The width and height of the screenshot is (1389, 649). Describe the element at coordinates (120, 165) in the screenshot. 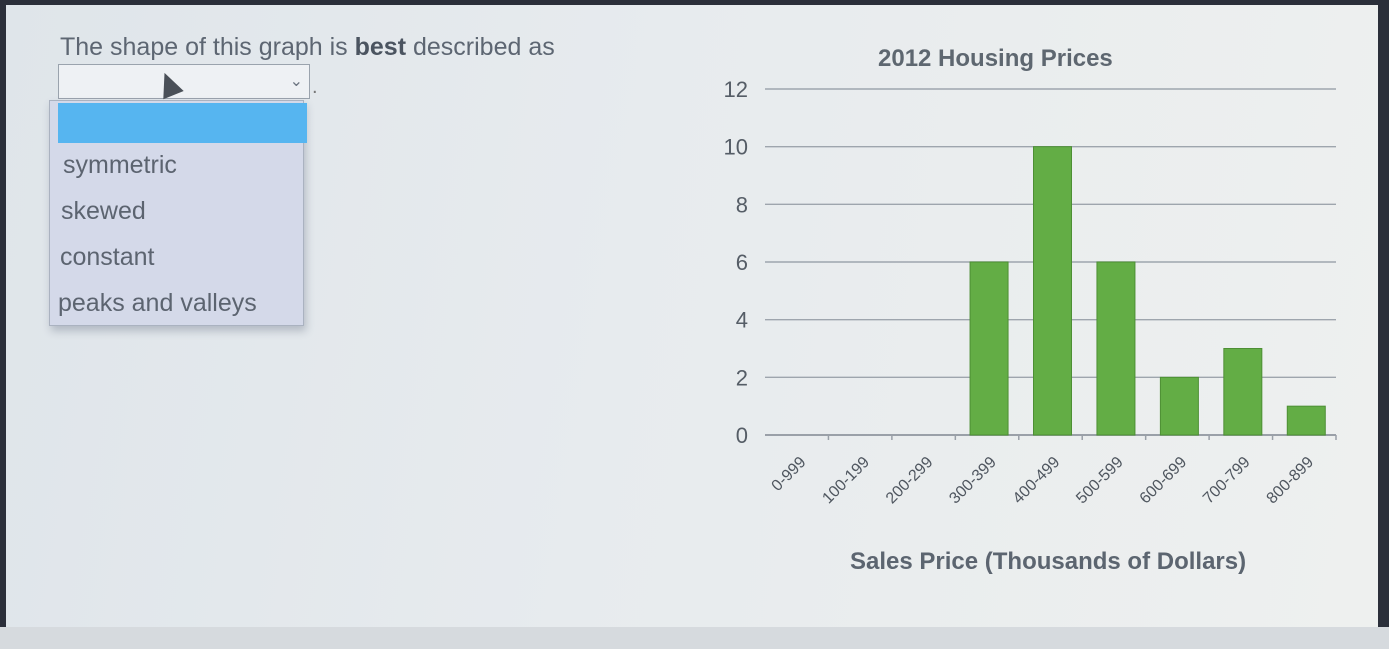

I see `dropdown-option-symmetric: symmetric` at that location.